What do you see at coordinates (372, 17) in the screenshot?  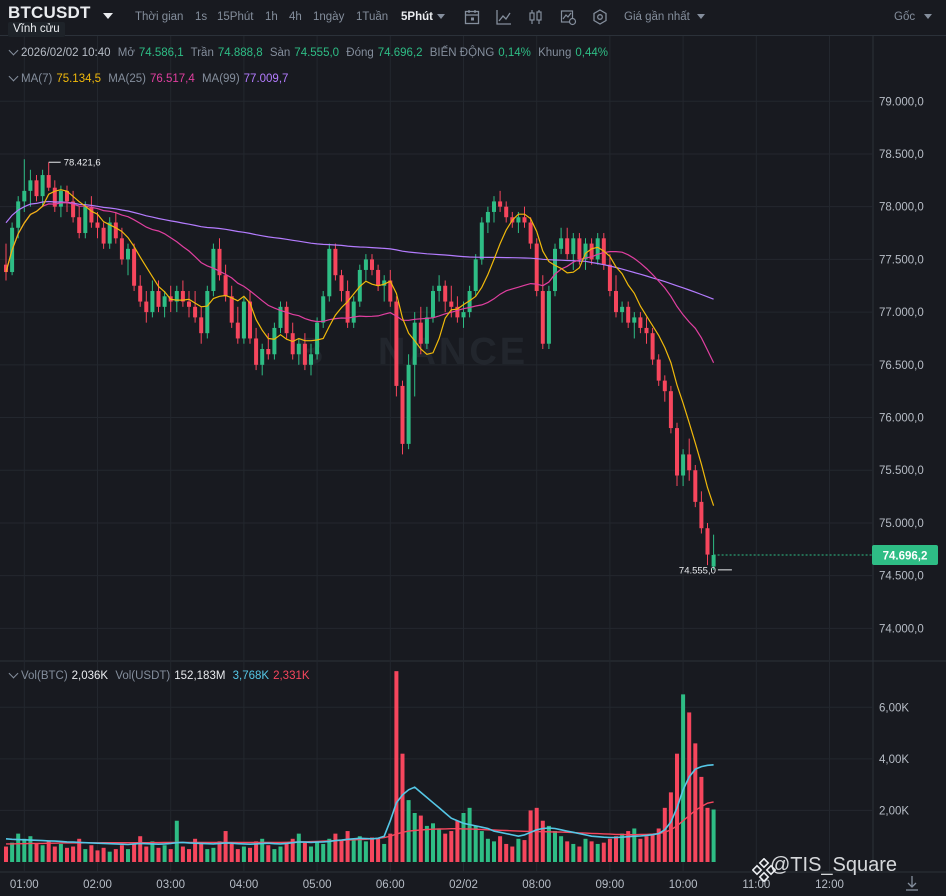 I see `interval-1w: 1Tuần` at bounding box center [372, 17].